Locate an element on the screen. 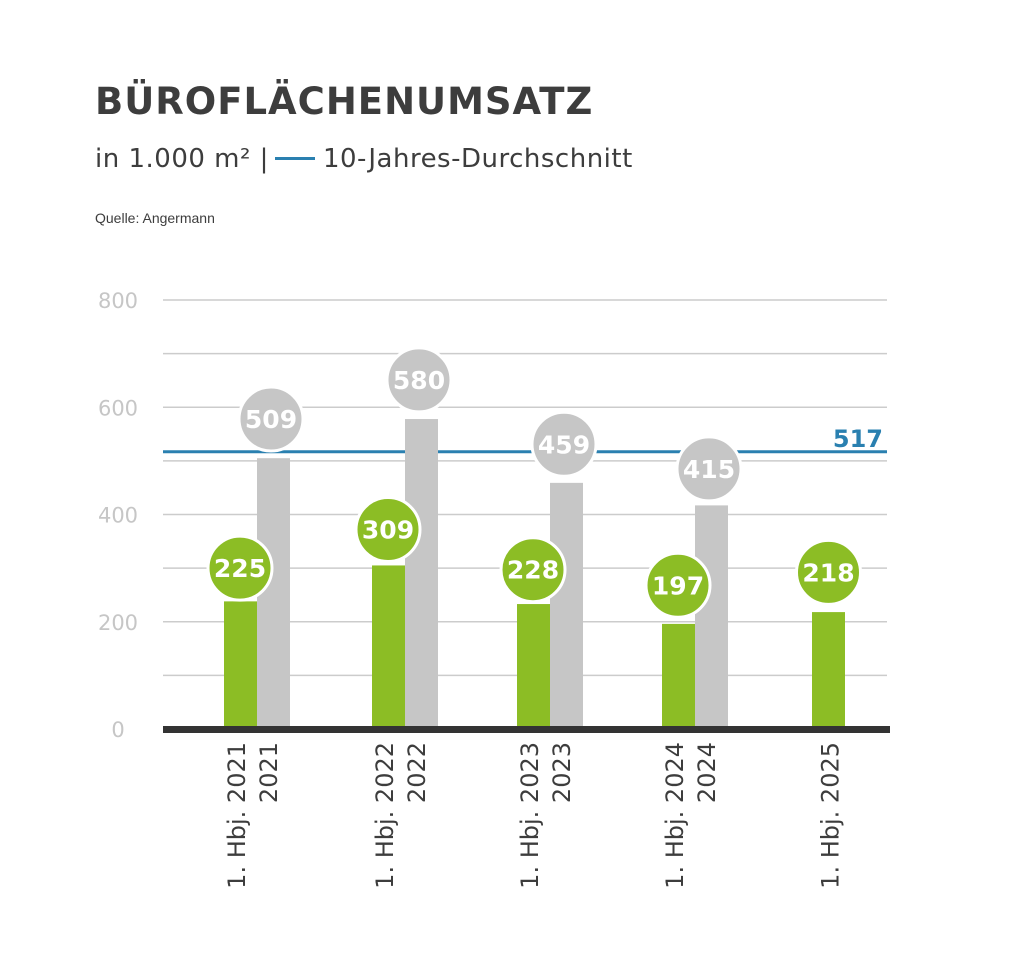  x-tick-label: 1. Hbj. 2024 is located at coordinates (675, 815).